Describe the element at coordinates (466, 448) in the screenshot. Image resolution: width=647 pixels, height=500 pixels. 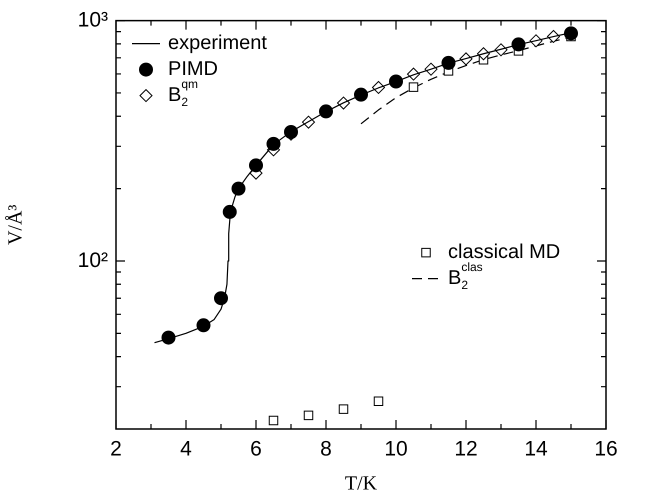
I see `x-tick-label: 12` at that location.